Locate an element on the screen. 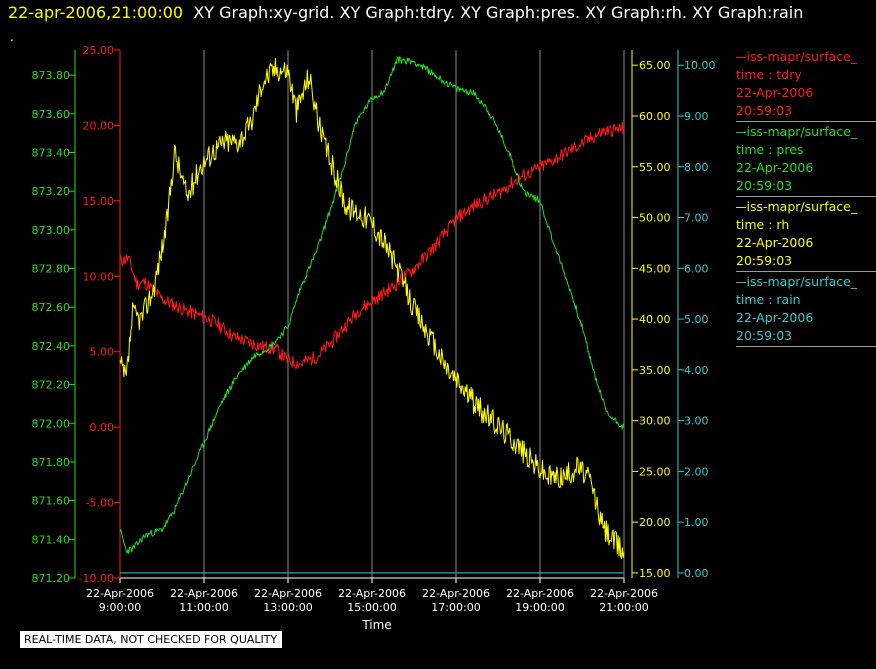 The image size is (876, 669). rain-tick-label: 1.00 is located at coordinates (696, 522).